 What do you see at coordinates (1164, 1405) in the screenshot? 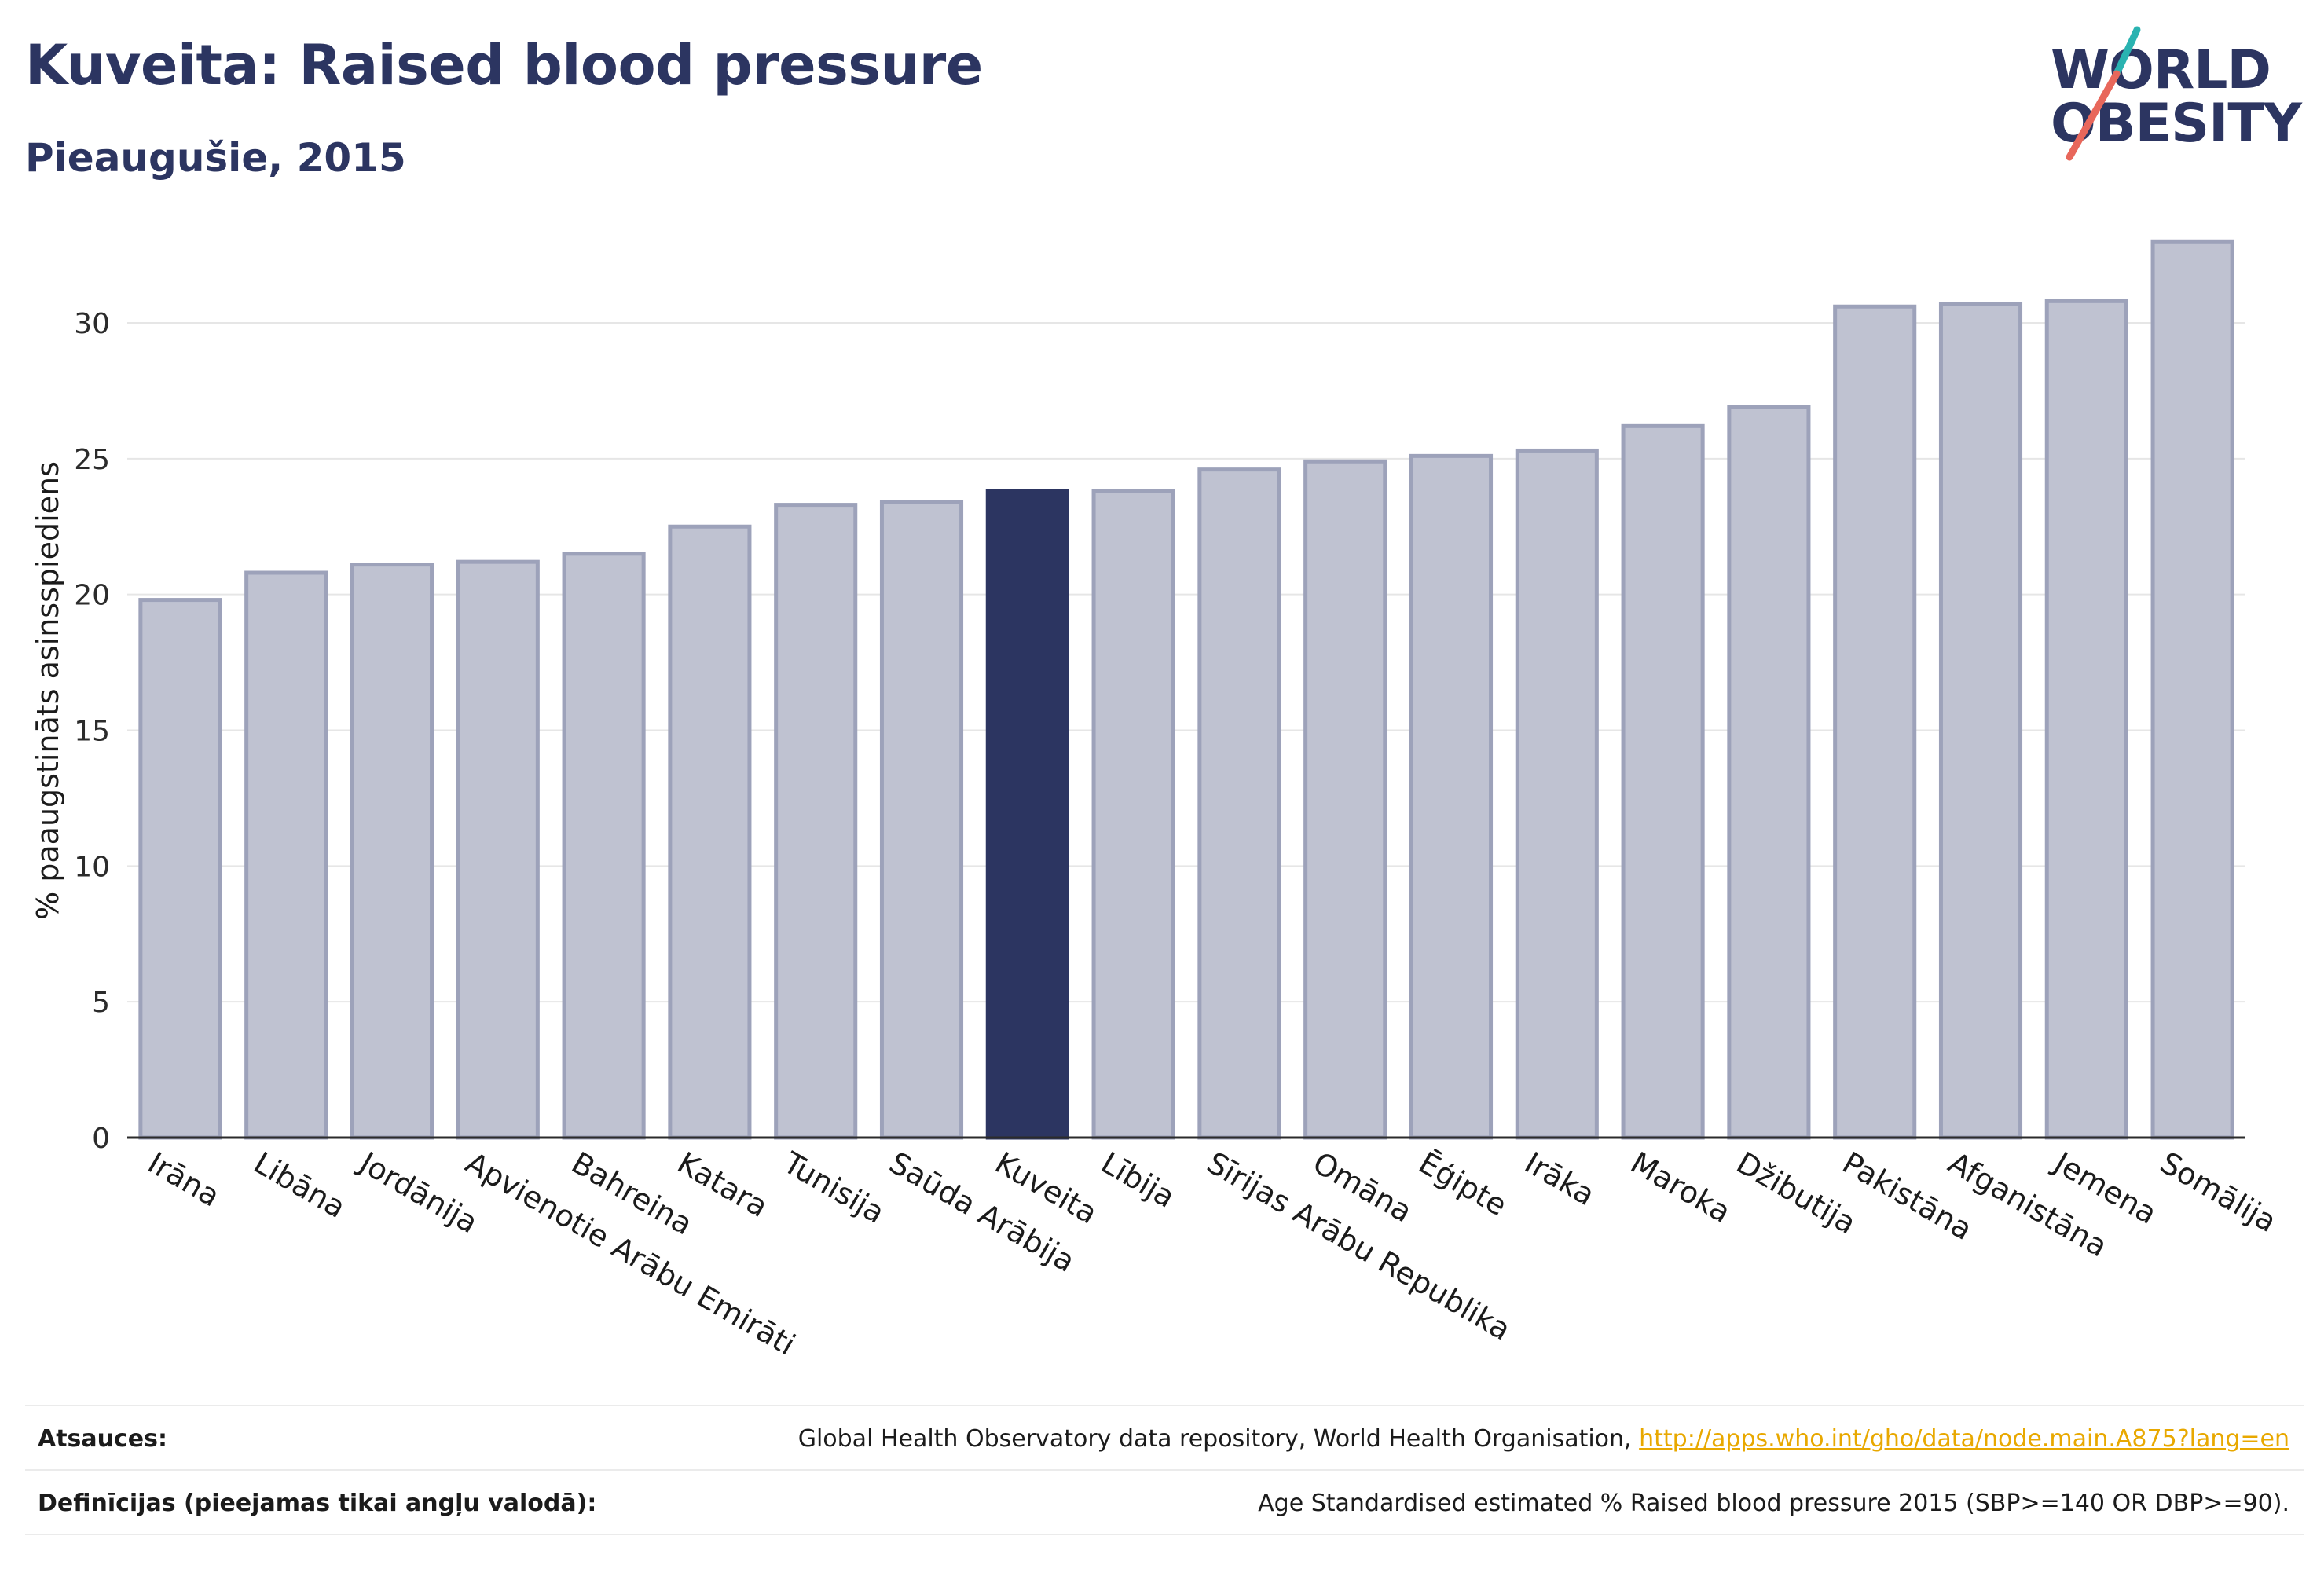
I see `footer-divider-top` at bounding box center [1164, 1405].